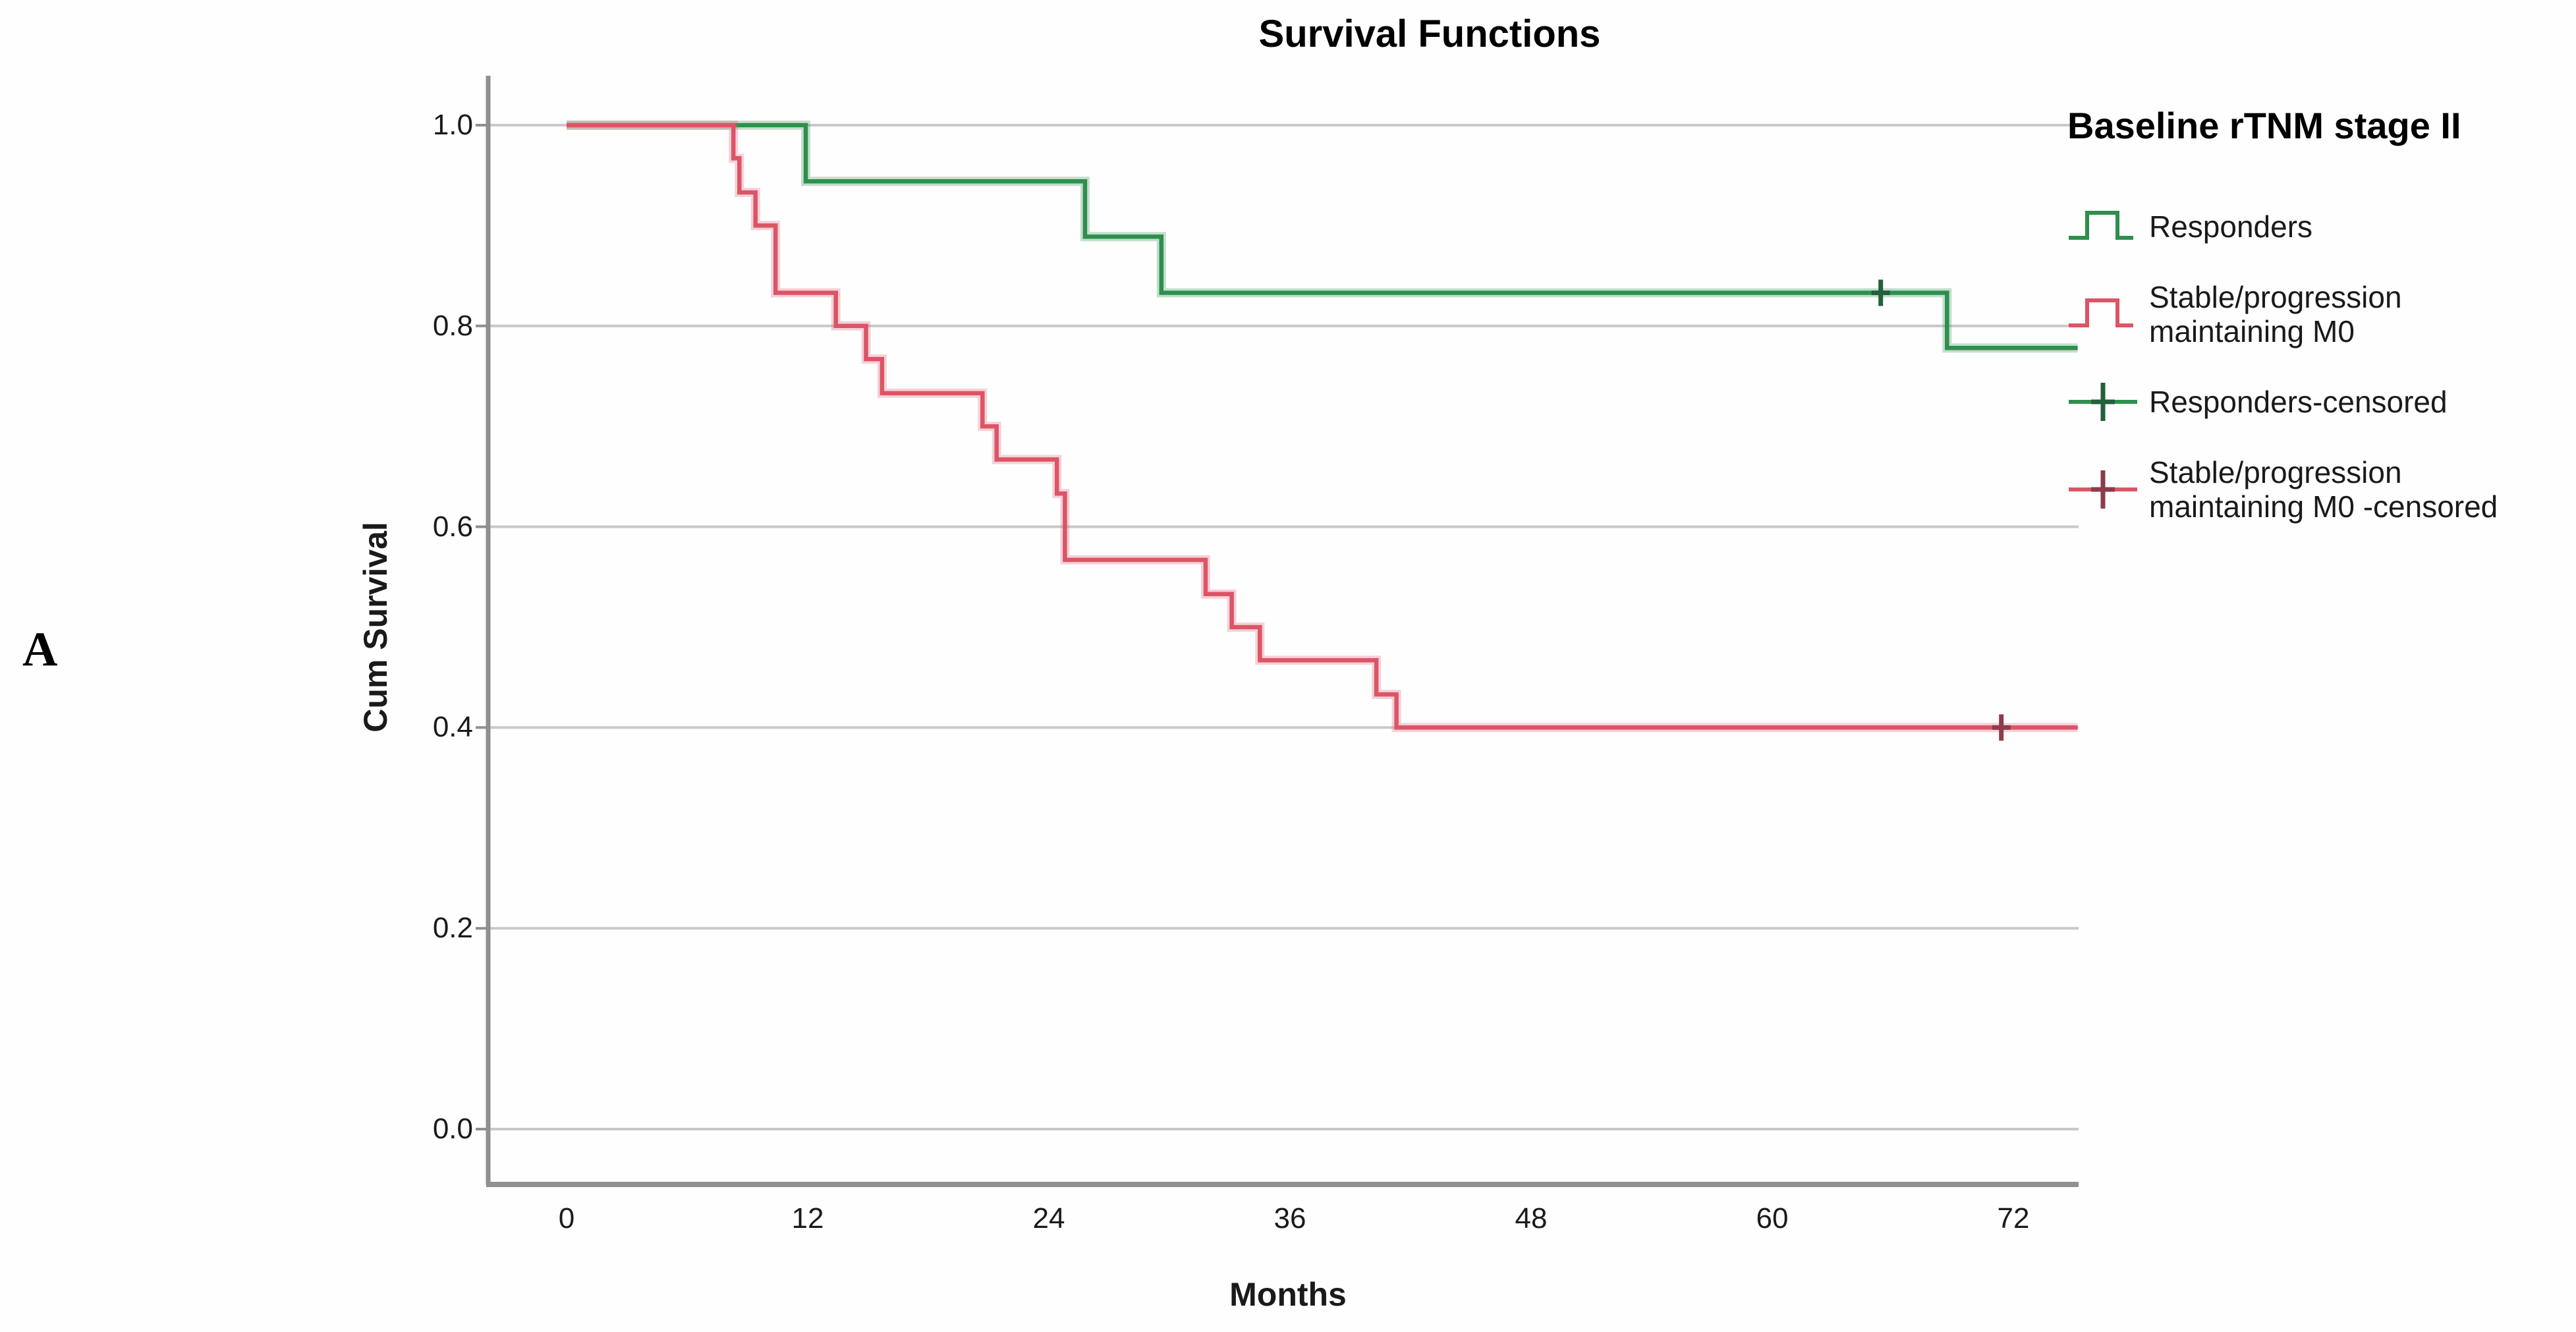 The width and height of the screenshot is (2576, 1332). I want to click on x-tick-label: 0, so click(566, 1218).